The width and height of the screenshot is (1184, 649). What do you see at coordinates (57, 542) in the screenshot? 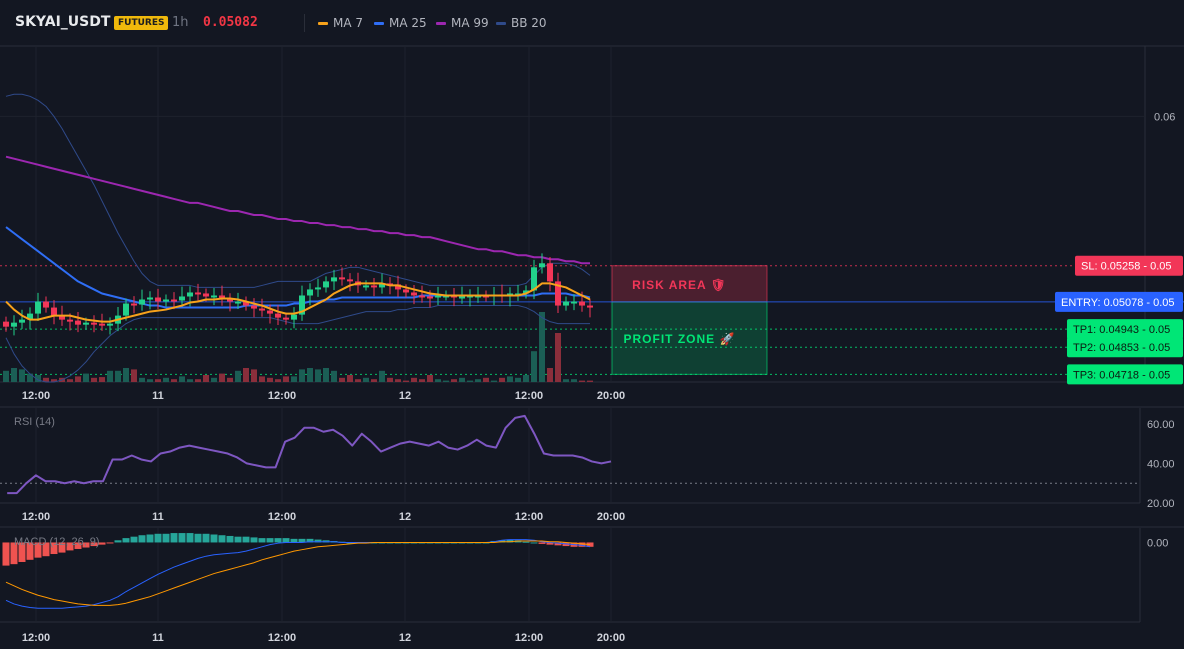
I see `macd-title: MACD (12, 26, 9)` at bounding box center [57, 542].